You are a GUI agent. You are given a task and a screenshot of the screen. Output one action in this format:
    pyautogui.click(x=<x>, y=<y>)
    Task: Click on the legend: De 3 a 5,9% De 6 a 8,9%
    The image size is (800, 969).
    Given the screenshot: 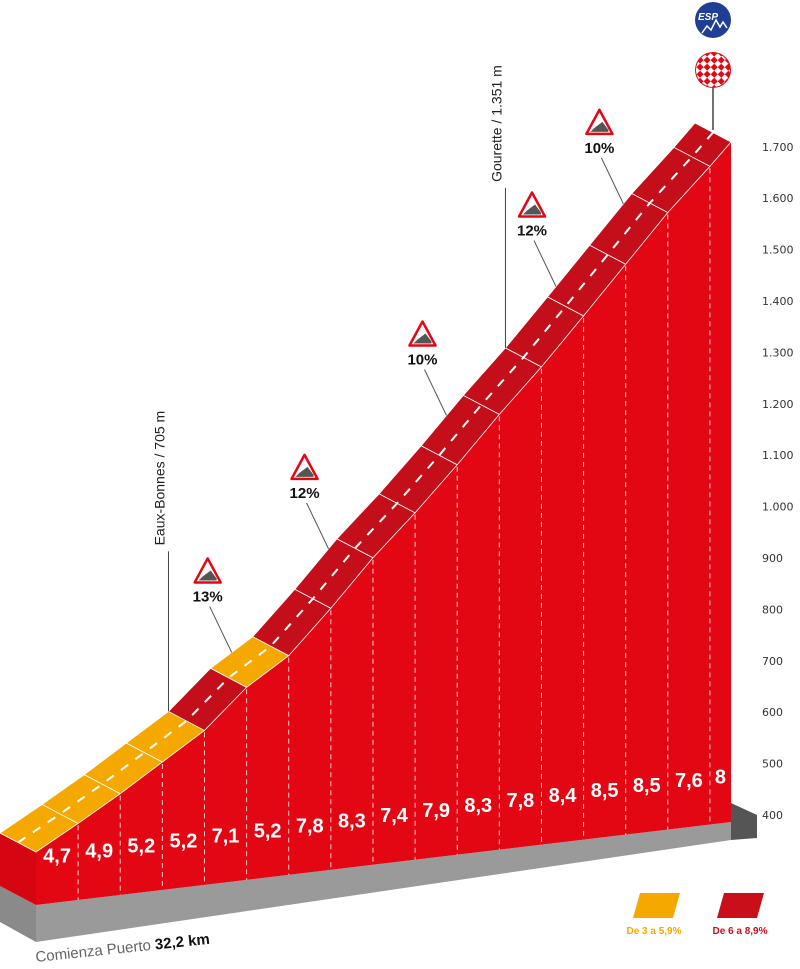 What is the action you would take?
    pyautogui.click(x=697, y=915)
    